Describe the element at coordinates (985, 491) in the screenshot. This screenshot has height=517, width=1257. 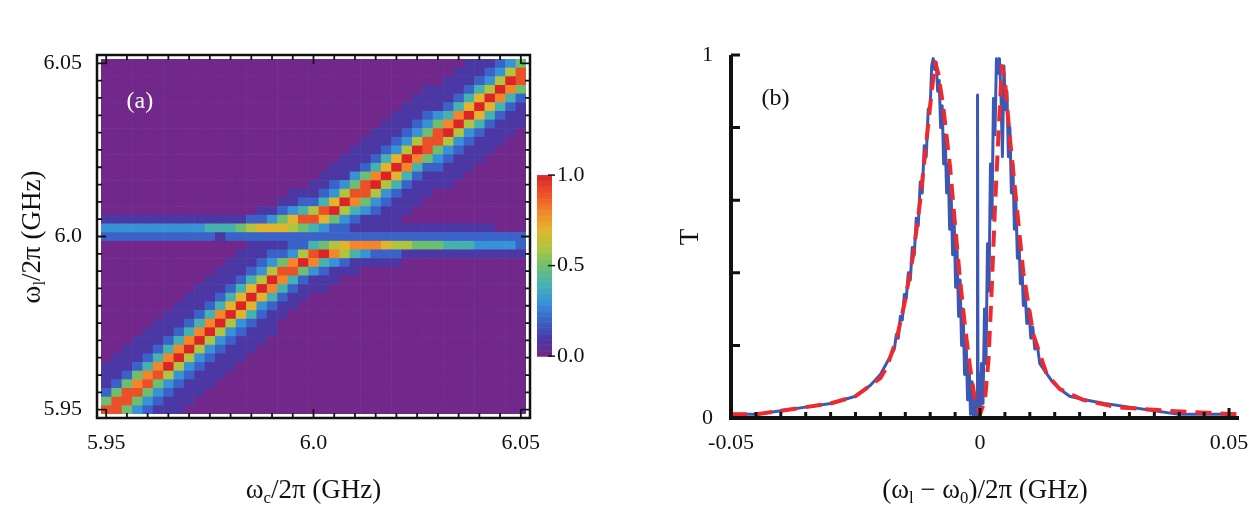
I see `x-axis-title: (ω$_{l}$ − ω$_{0}$)/2π (GHz)` at that location.